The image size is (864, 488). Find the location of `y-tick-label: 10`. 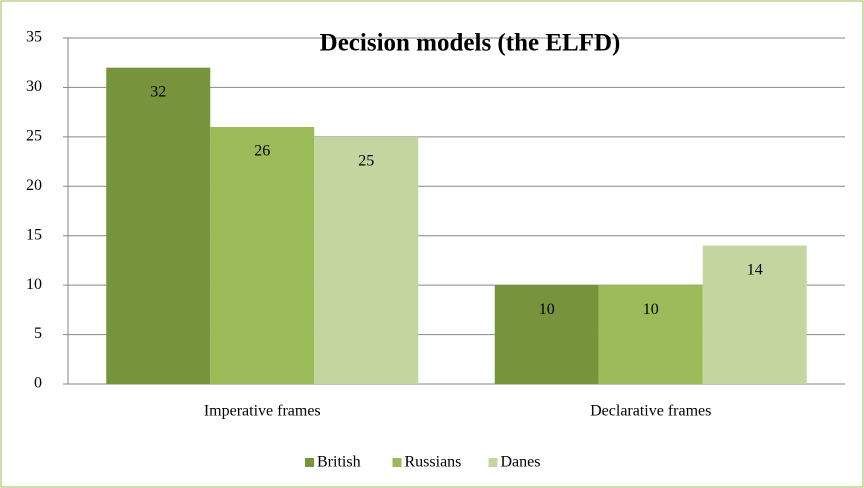

y-tick-label: 10 is located at coordinates (34, 284).